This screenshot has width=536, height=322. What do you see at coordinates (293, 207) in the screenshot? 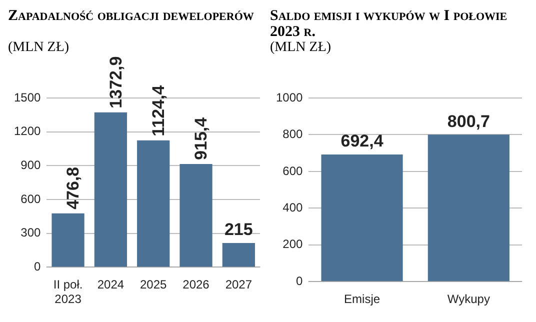
I see `y-tick-label: 400` at bounding box center [293, 207].